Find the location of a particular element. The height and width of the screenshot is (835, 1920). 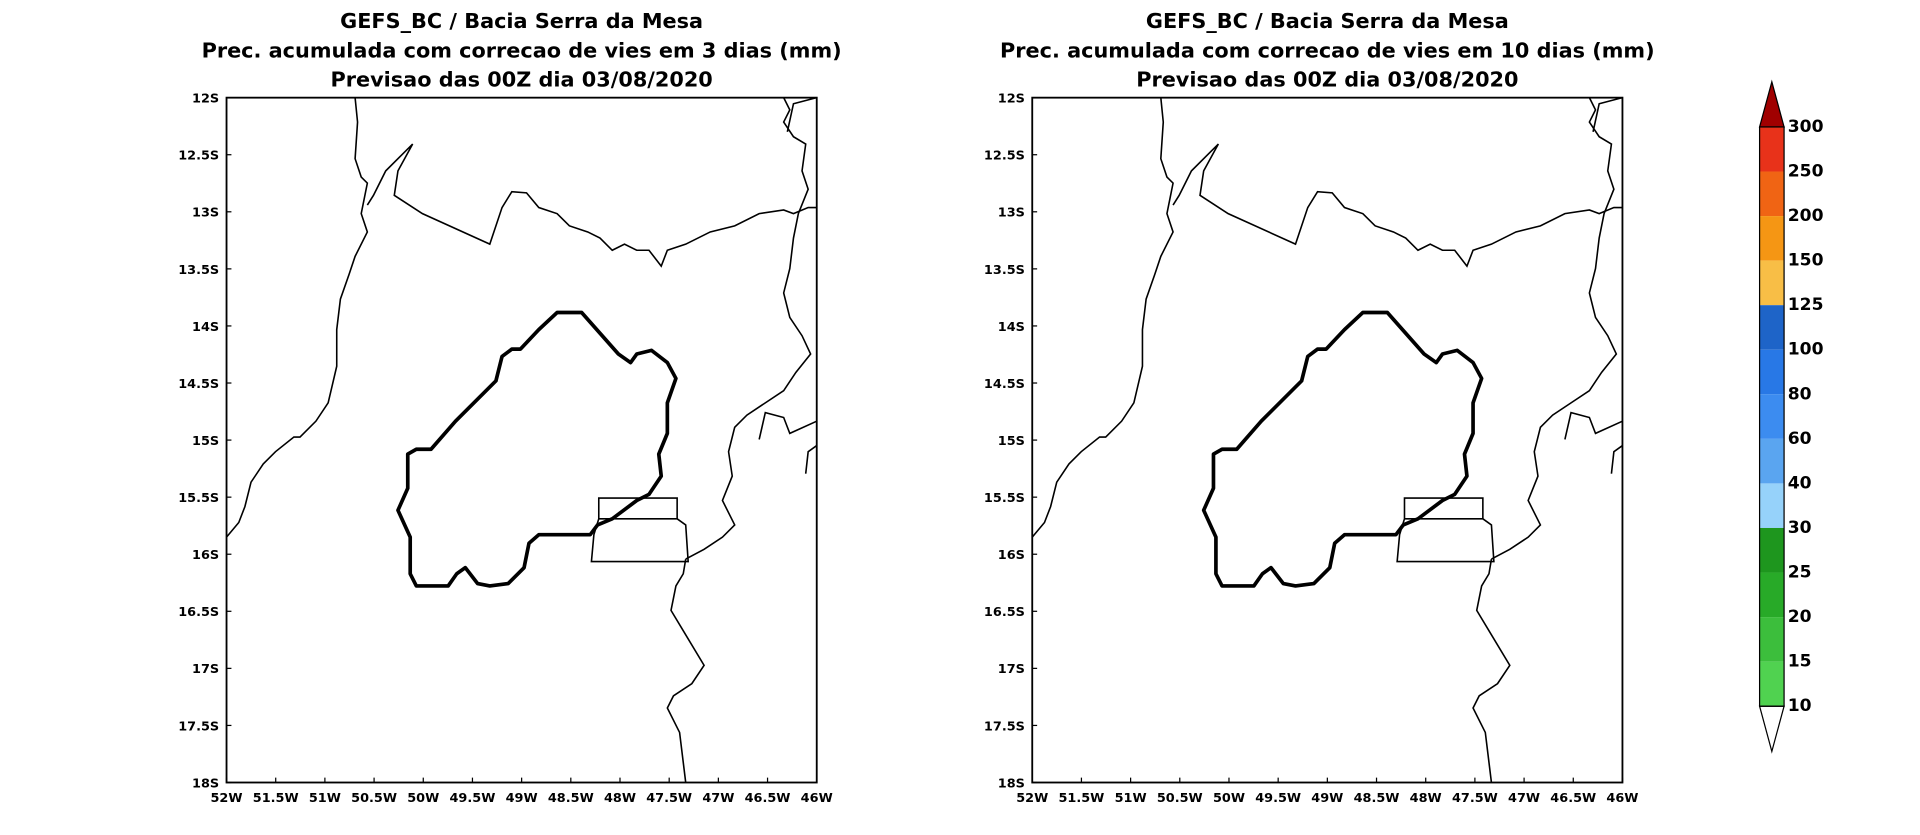

colorbar-label: 200 is located at coordinates (1806, 216).